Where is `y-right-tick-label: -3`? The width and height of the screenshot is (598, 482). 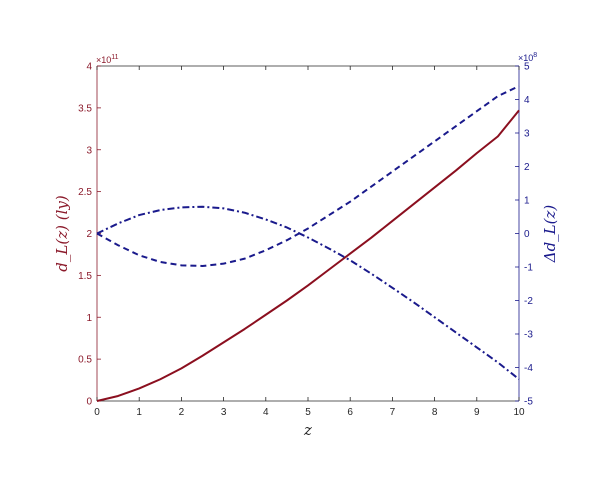
y-right-tick-label: -3 is located at coordinates (528, 335).